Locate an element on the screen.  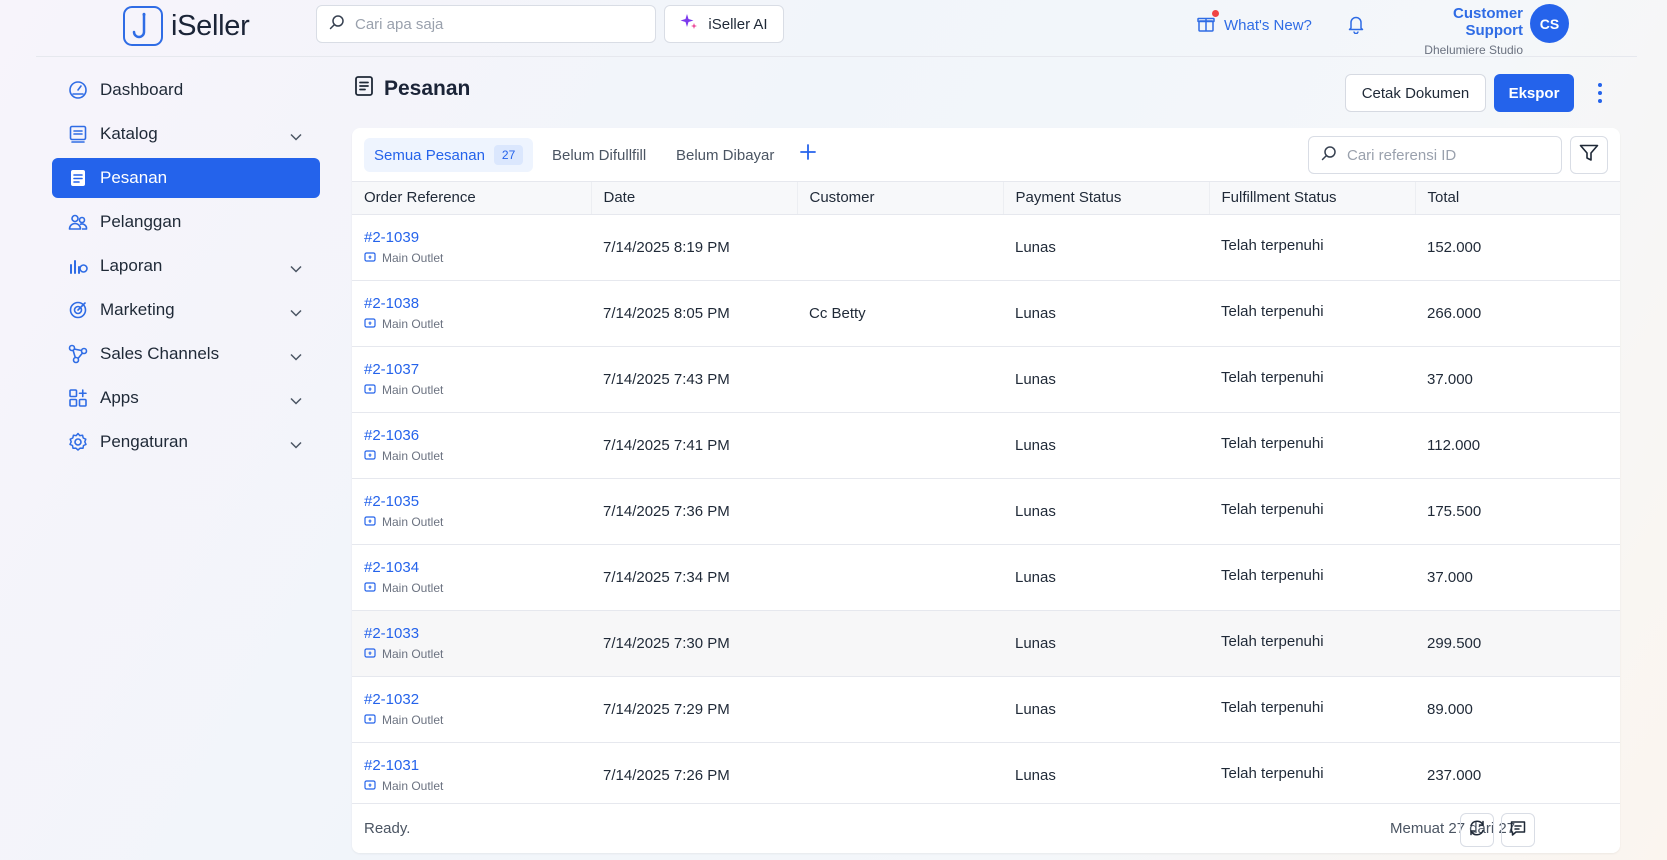
sidebar-item-dashboard: Dashboard is located at coordinates (186, 90).